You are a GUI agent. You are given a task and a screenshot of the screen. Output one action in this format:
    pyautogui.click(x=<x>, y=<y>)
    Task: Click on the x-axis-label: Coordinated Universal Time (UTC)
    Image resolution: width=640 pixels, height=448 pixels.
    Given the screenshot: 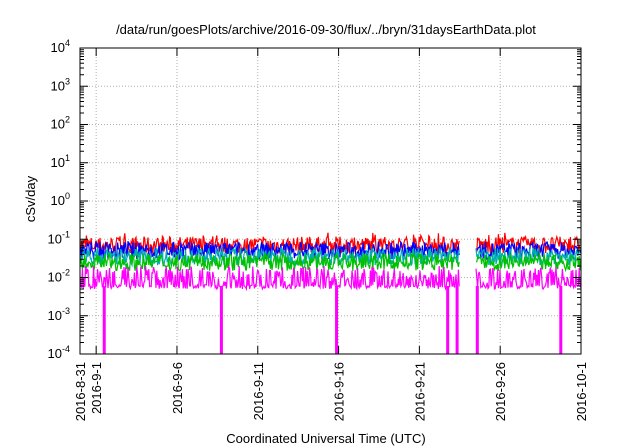 What is the action you would take?
    pyautogui.click(x=325, y=438)
    